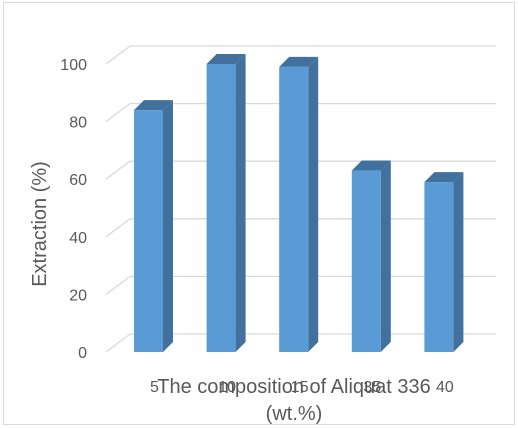 This screenshot has width=518, height=428. Describe the element at coordinates (445, 387) in the screenshot. I see `x-tick-label: 40` at that location.